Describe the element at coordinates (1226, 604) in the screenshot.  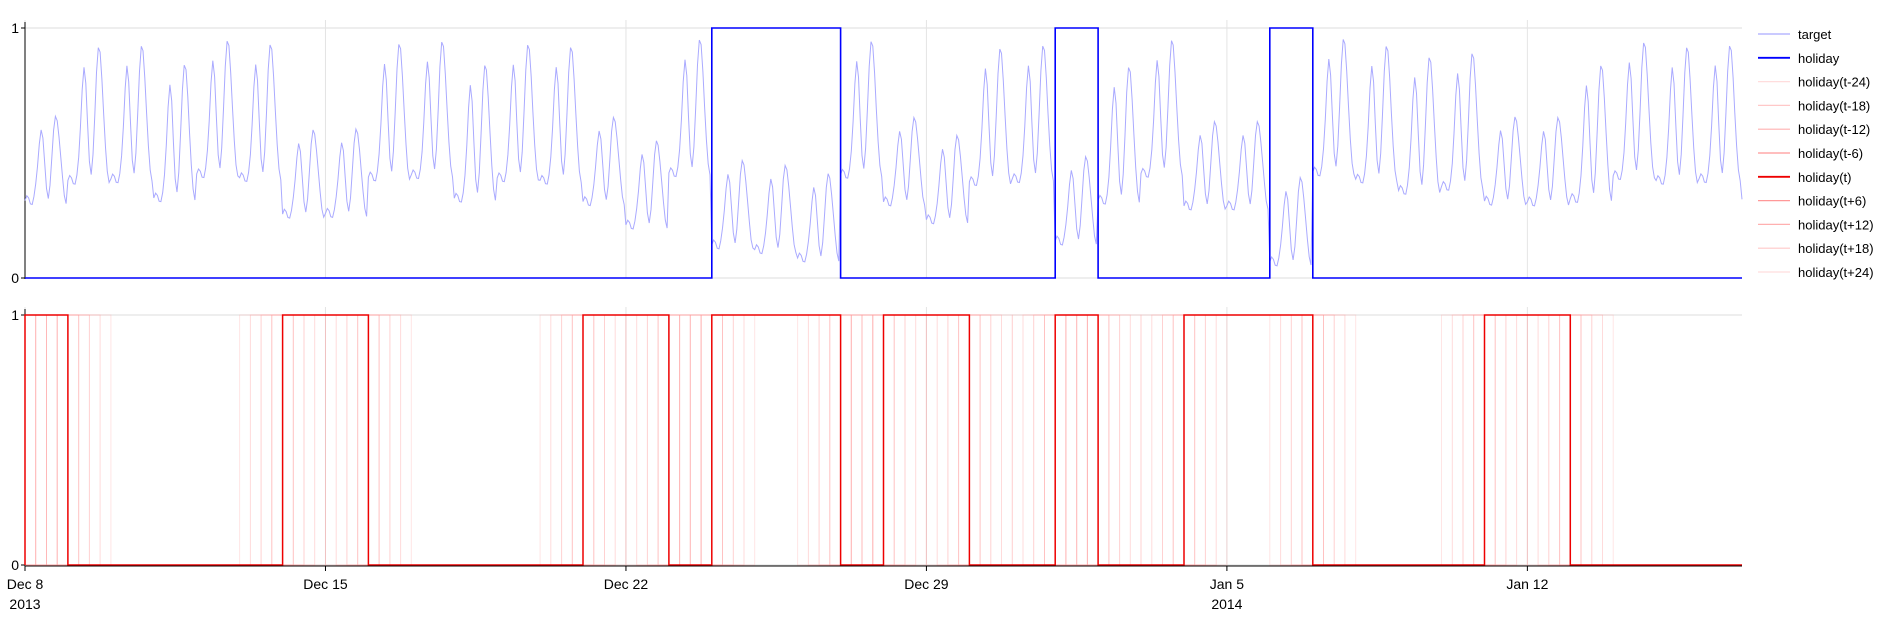
I see `xtick-sublabel-4: 2014` at that location.